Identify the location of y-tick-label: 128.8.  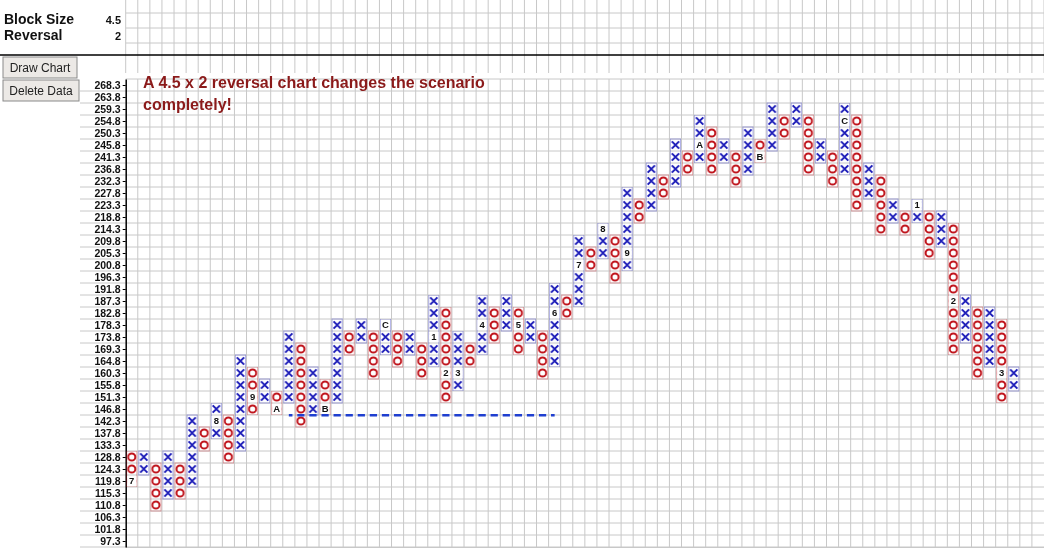
(107, 456).